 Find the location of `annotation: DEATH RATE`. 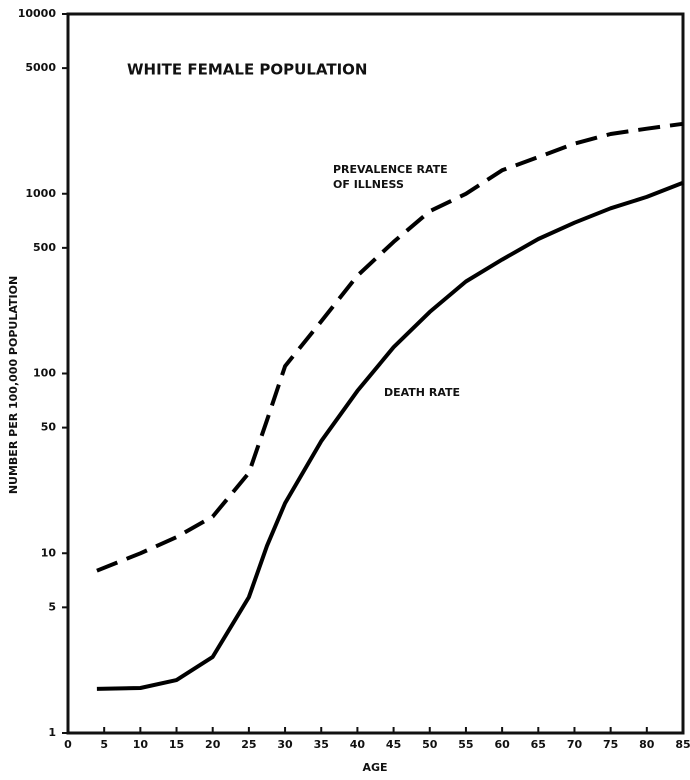

annotation: DEATH RATE is located at coordinates (422, 392).